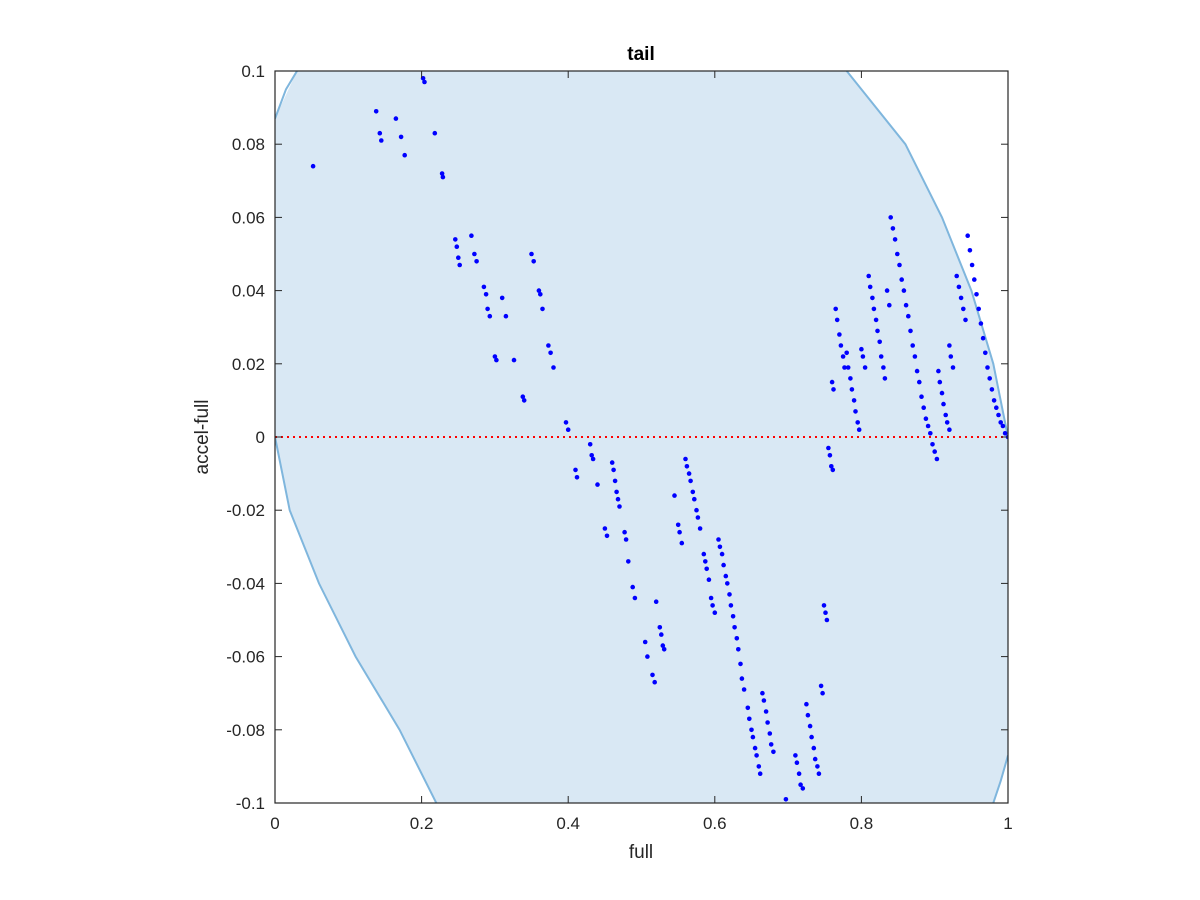  I want to click on x-tick-label: 0.4, so click(568, 823).